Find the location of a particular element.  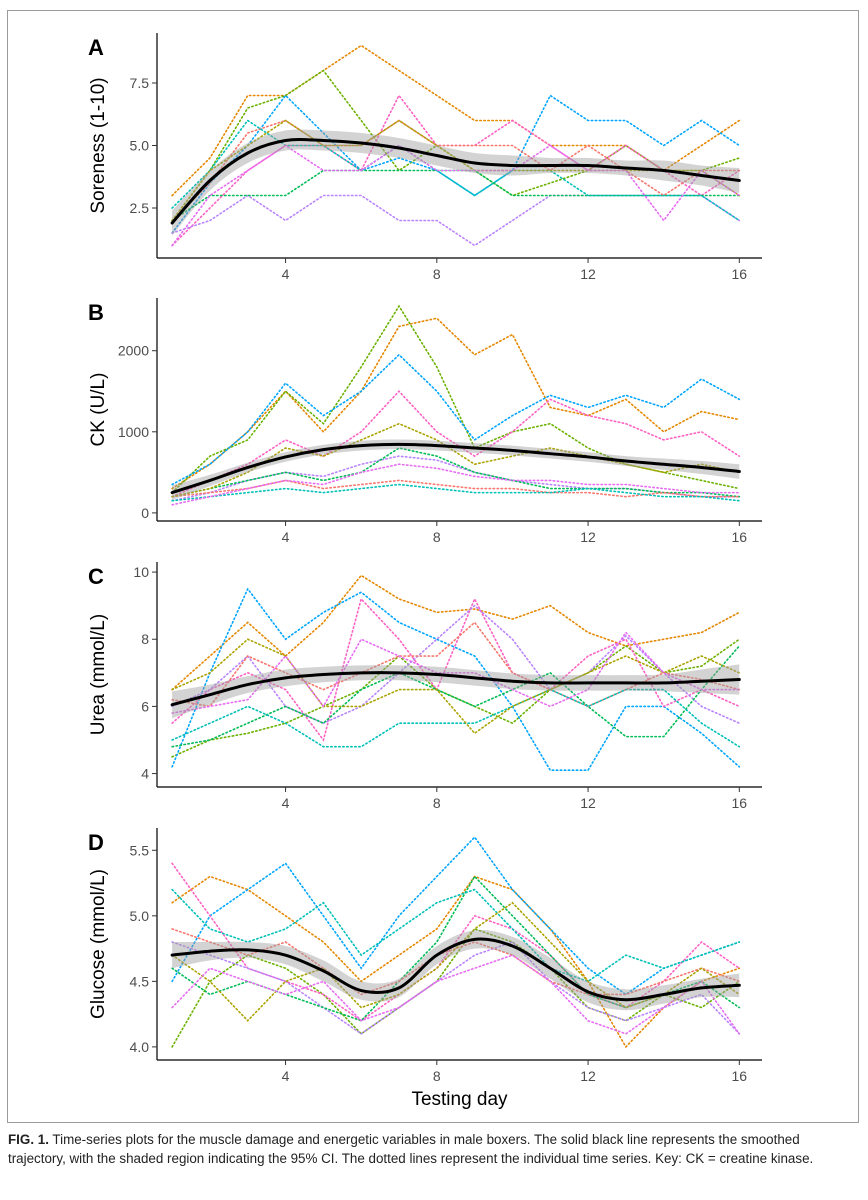

ci-band-b is located at coordinates (456, 469).